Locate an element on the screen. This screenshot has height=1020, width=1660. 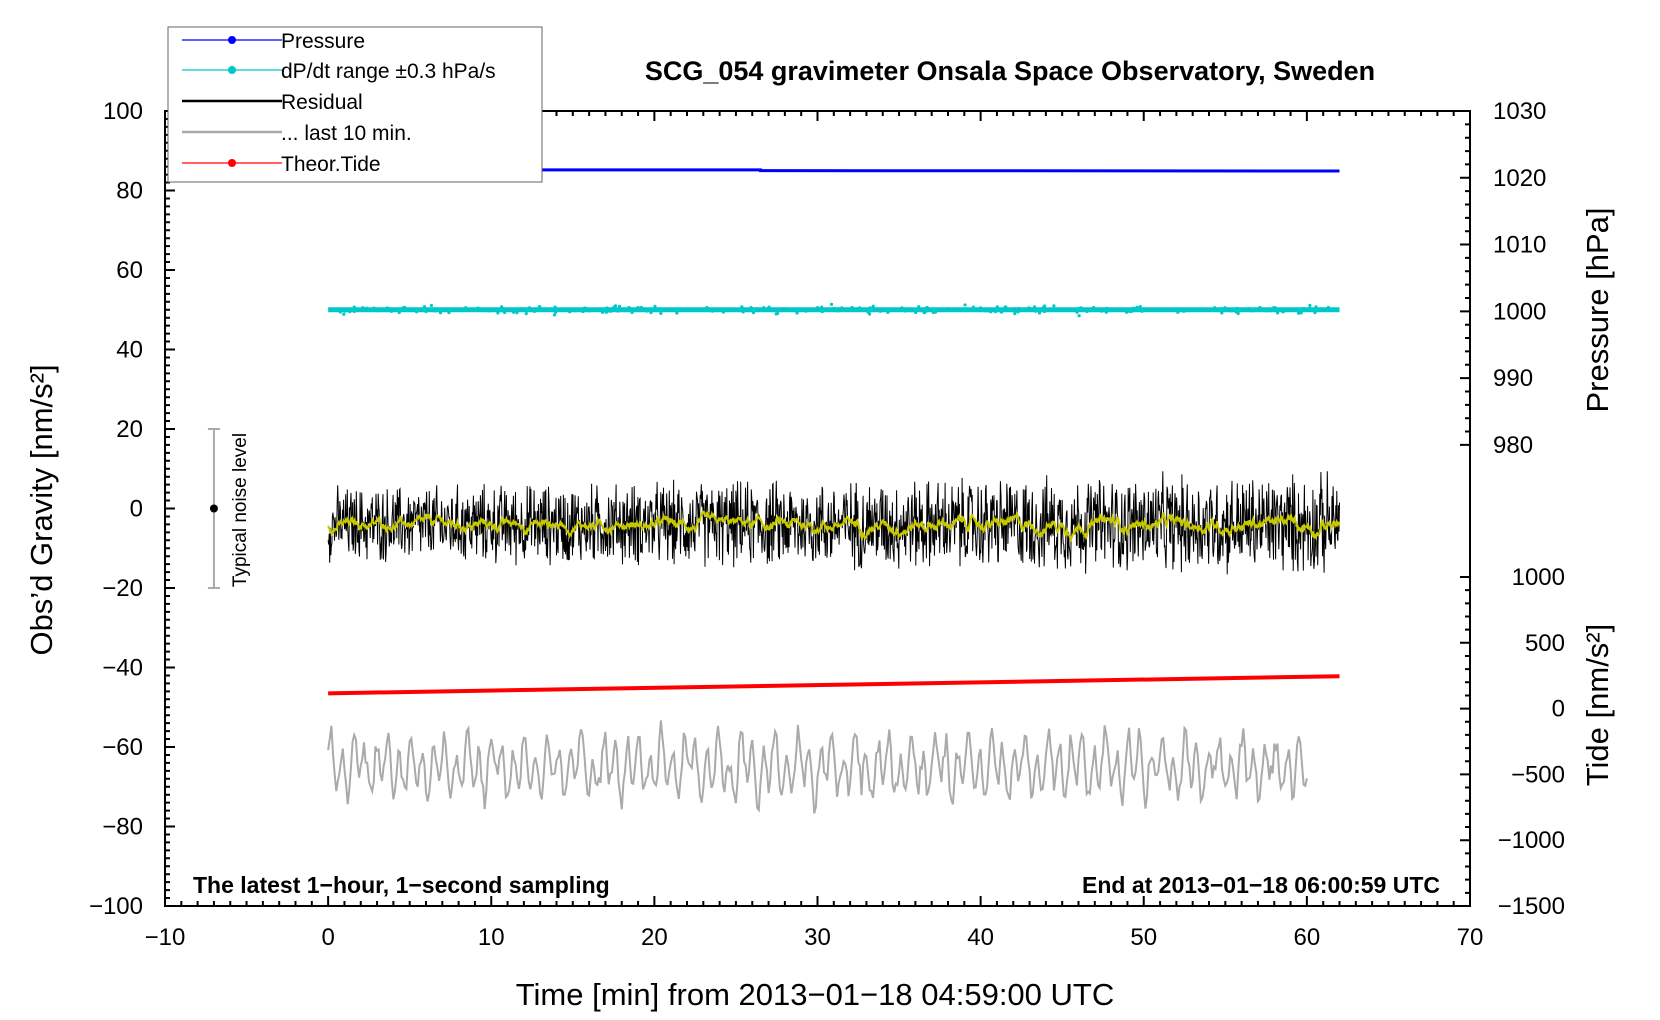
footer-left-note: The latest 1−hour, 1−second sampling is located at coordinates (401, 885).